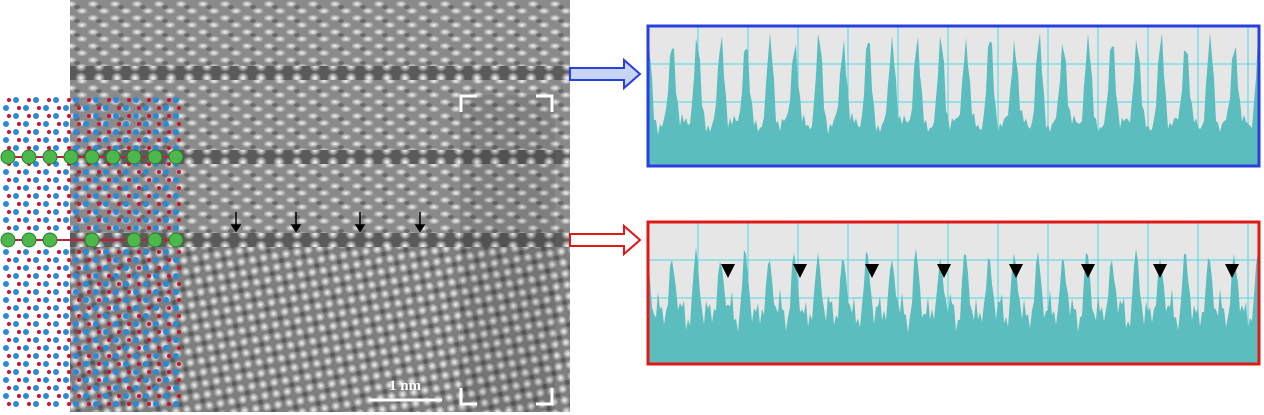  Describe the element at coordinates (360, 222) in the screenshot. I see `down-arrow` at that location.